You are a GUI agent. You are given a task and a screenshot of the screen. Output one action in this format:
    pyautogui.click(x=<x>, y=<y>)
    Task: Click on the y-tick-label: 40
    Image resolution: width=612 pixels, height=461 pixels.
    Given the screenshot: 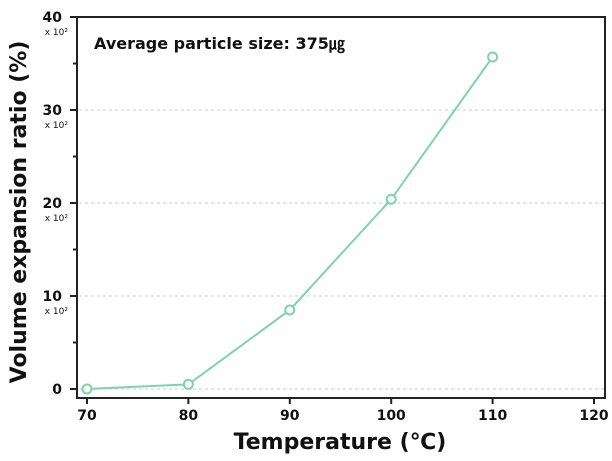 What is the action you would take?
    pyautogui.click(x=53, y=18)
    